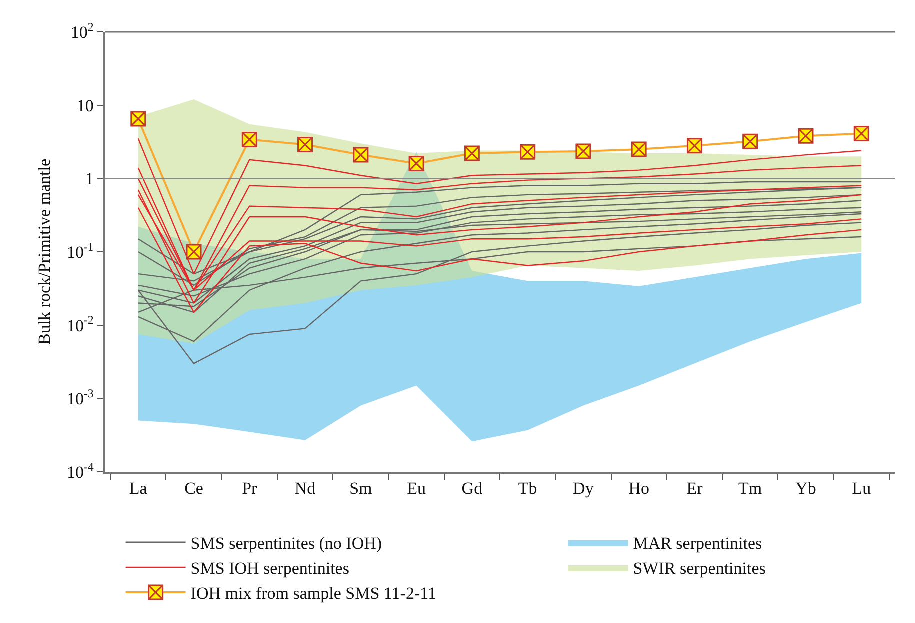  Describe the element at coordinates (89, 179) in the screenshot. I see `y-tick-label: 1` at that location.